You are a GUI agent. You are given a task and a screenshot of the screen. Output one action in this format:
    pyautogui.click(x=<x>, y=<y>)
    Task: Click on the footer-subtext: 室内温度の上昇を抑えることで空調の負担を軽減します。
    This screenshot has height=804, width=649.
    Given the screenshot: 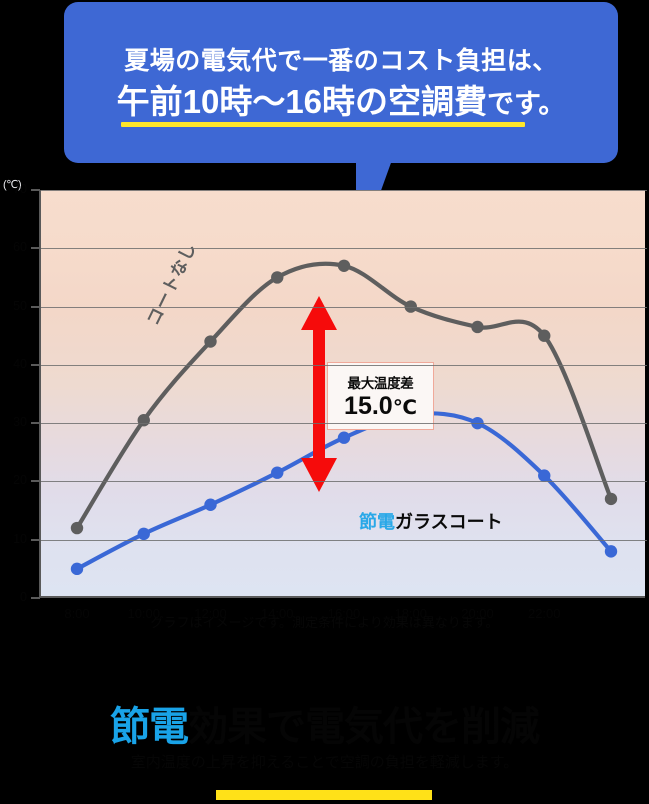 What is the action you would take?
    pyautogui.click(x=324, y=762)
    